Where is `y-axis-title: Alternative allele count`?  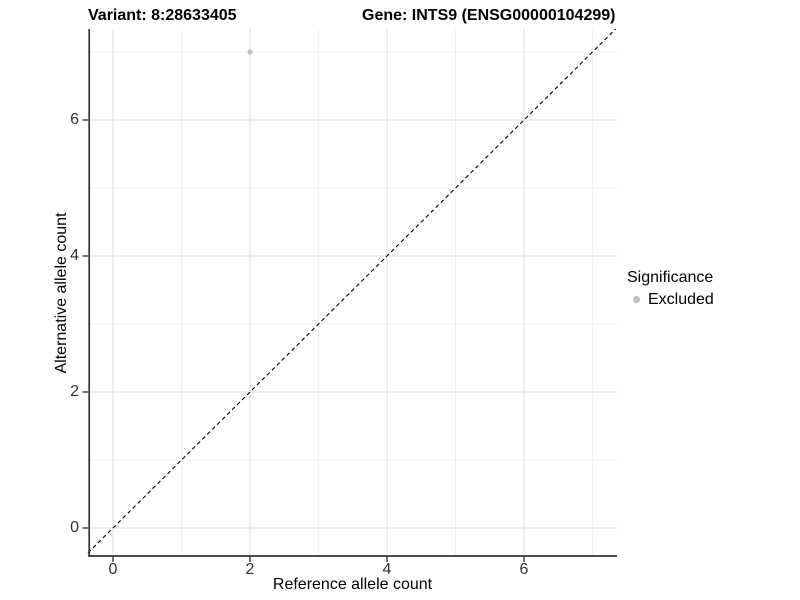 y-axis-title: Alternative allele count is located at coordinates (61, 293).